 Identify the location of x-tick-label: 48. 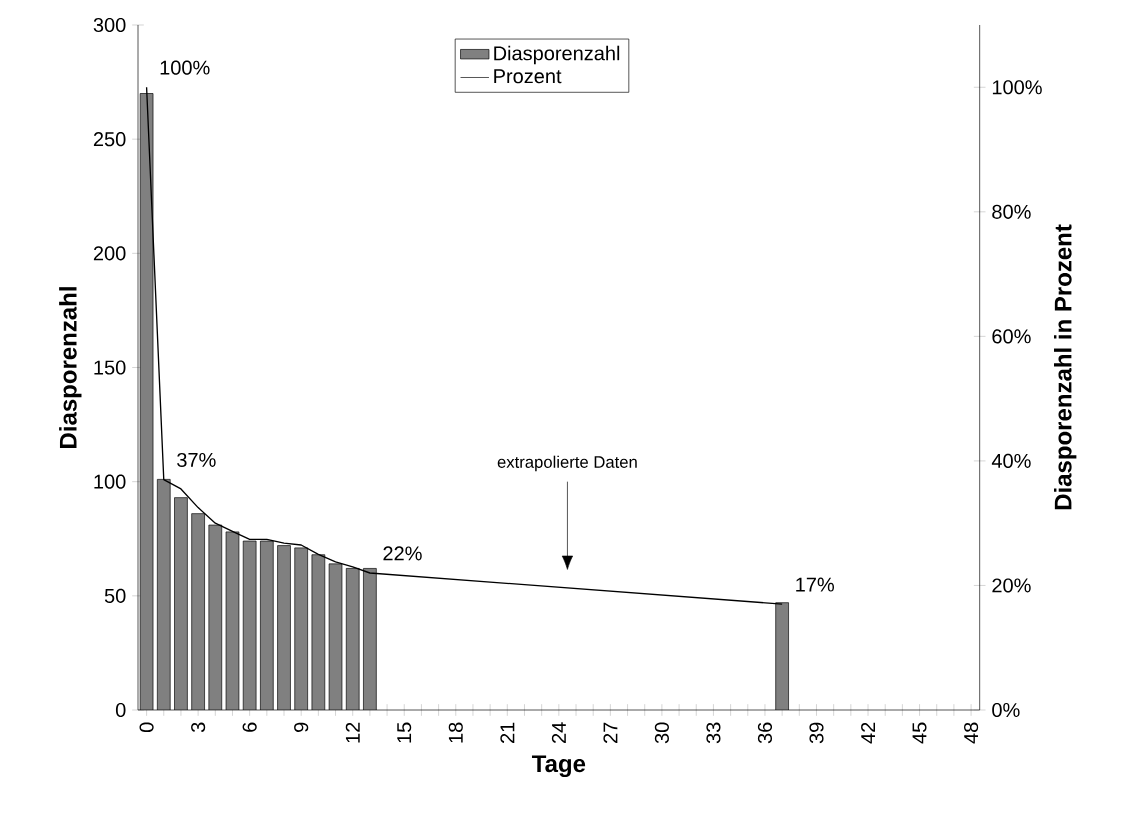
(971, 733).